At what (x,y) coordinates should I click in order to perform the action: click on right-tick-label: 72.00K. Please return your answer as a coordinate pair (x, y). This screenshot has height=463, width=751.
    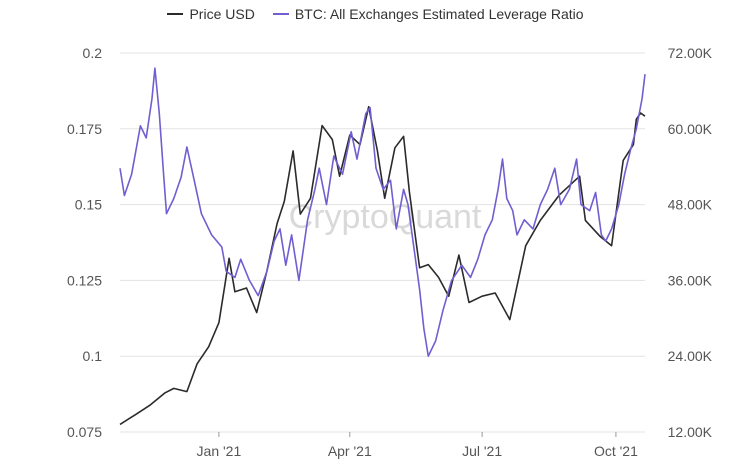
    Looking at the image, I should click on (690, 53).